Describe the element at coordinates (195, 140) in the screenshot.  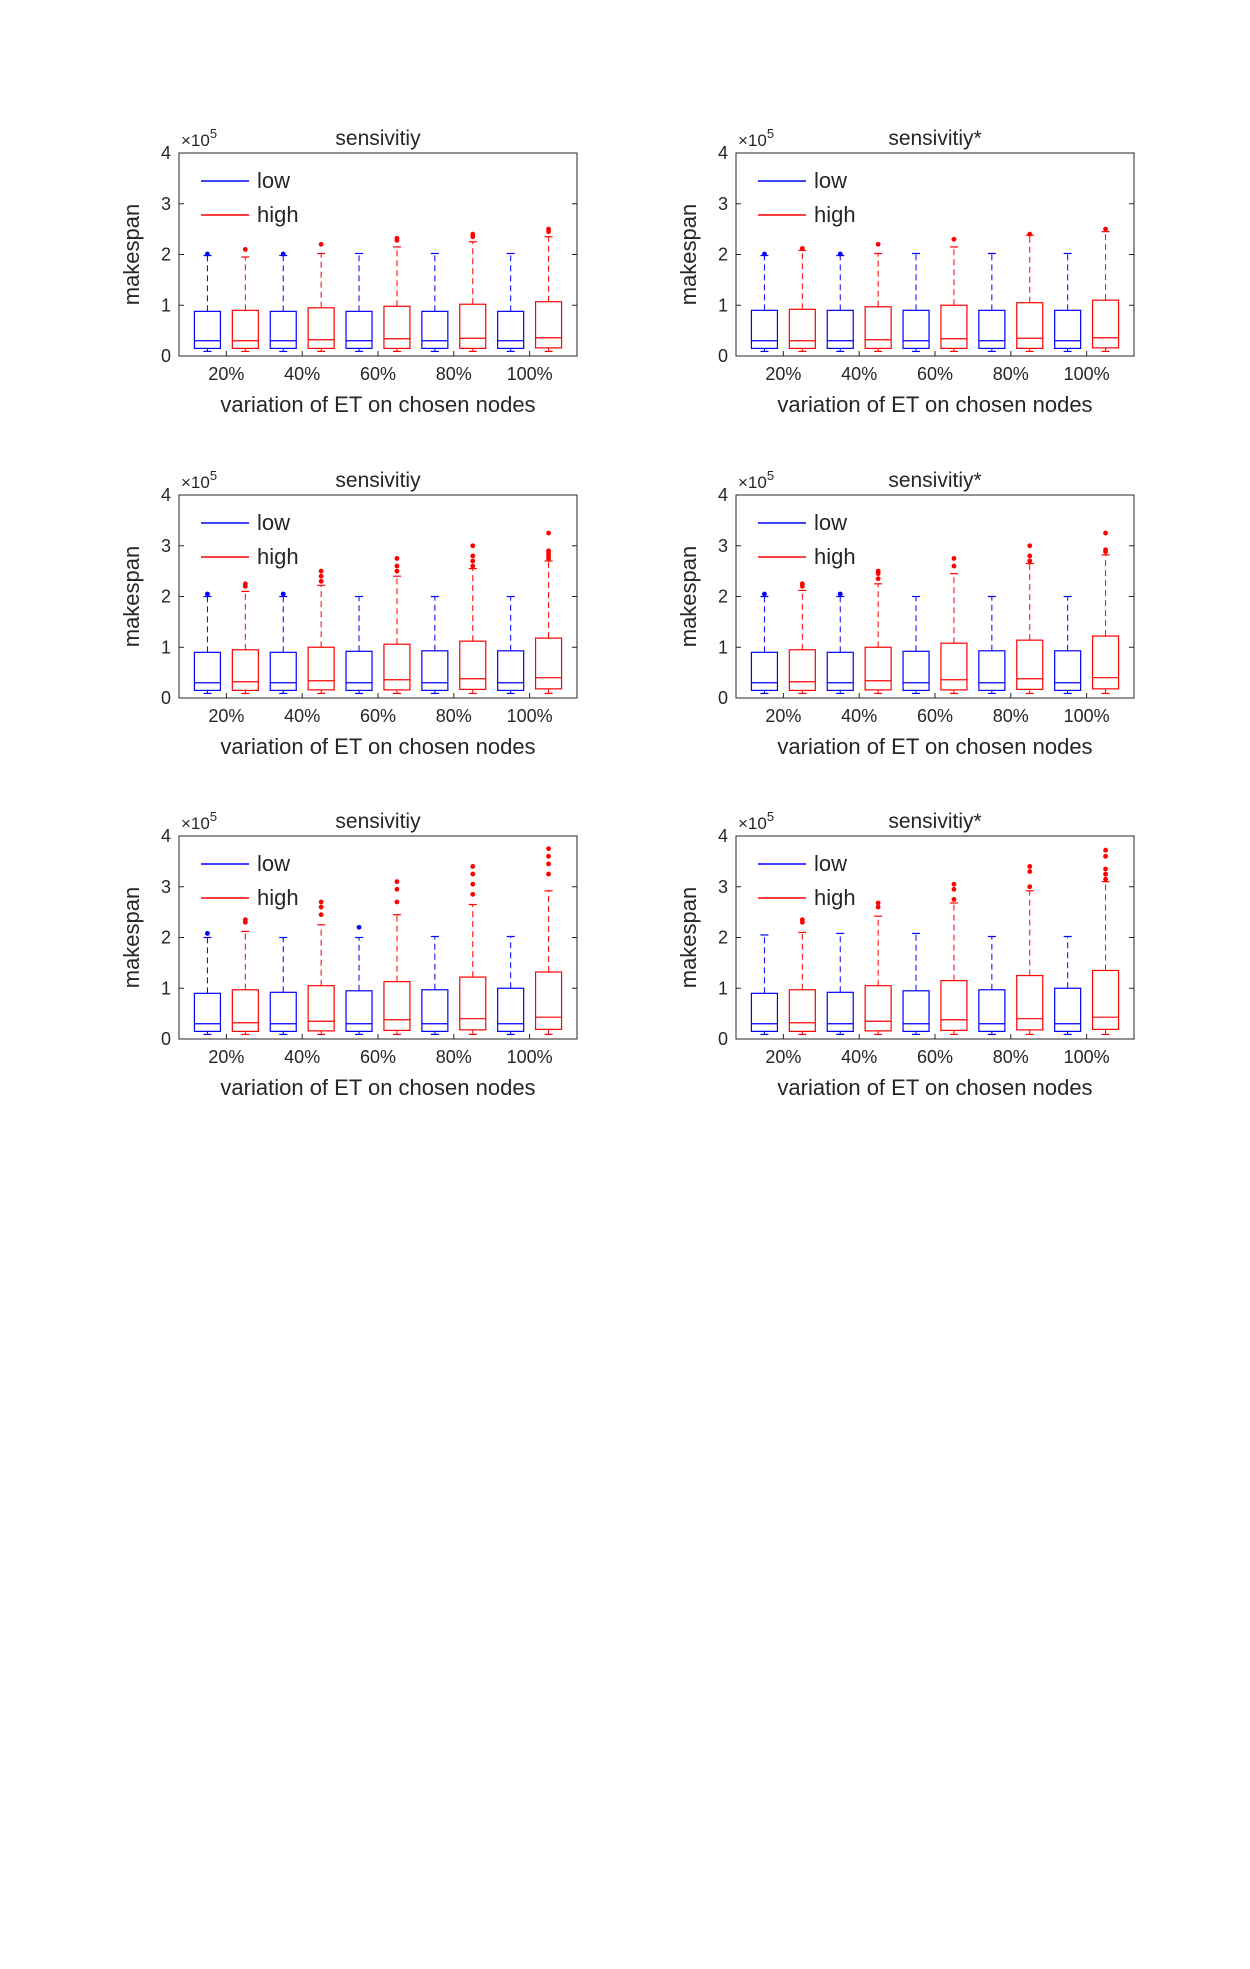
I see `y-exponent-base: ×10` at that location.